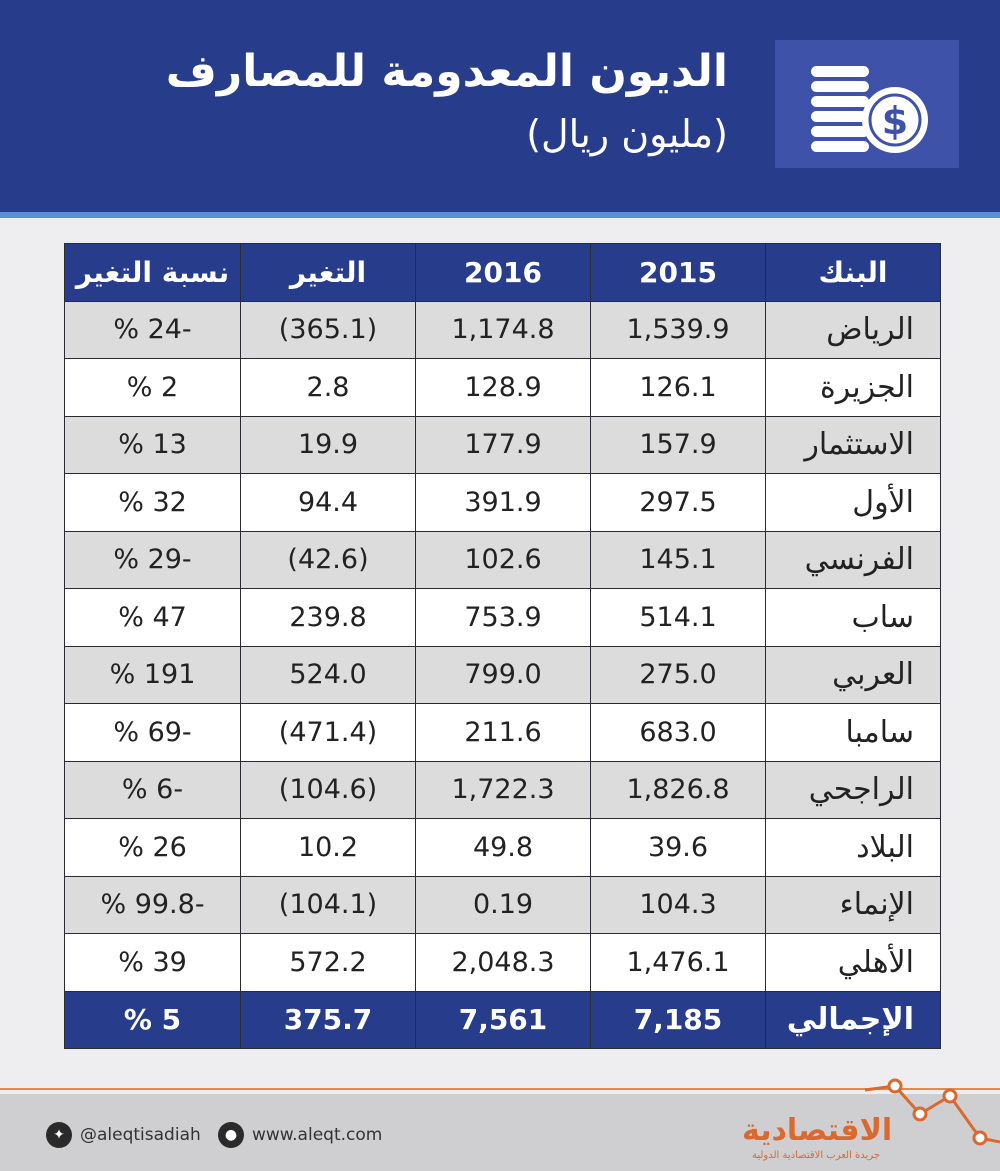 This screenshot has width=1000, height=1171. Describe the element at coordinates (678, 329) in the screenshot. I see `value-2015-cell: 1,539.9` at that location.